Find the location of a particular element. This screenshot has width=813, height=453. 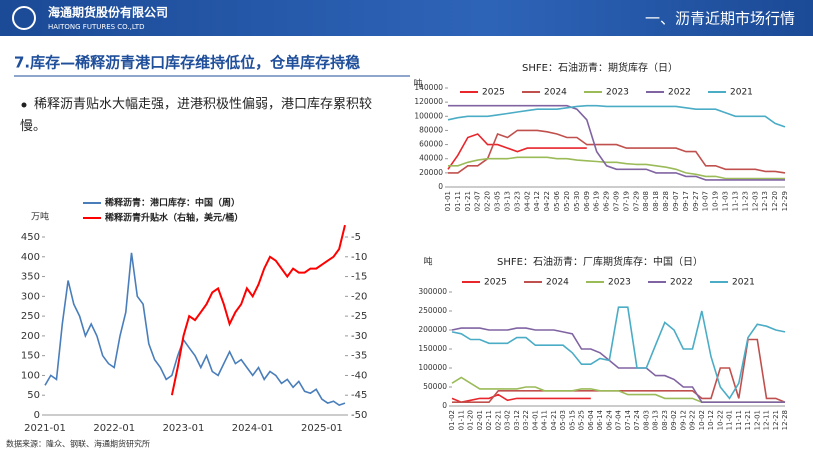

section-title: 一、沥青近期市场行情 is located at coordinates (720, 19).